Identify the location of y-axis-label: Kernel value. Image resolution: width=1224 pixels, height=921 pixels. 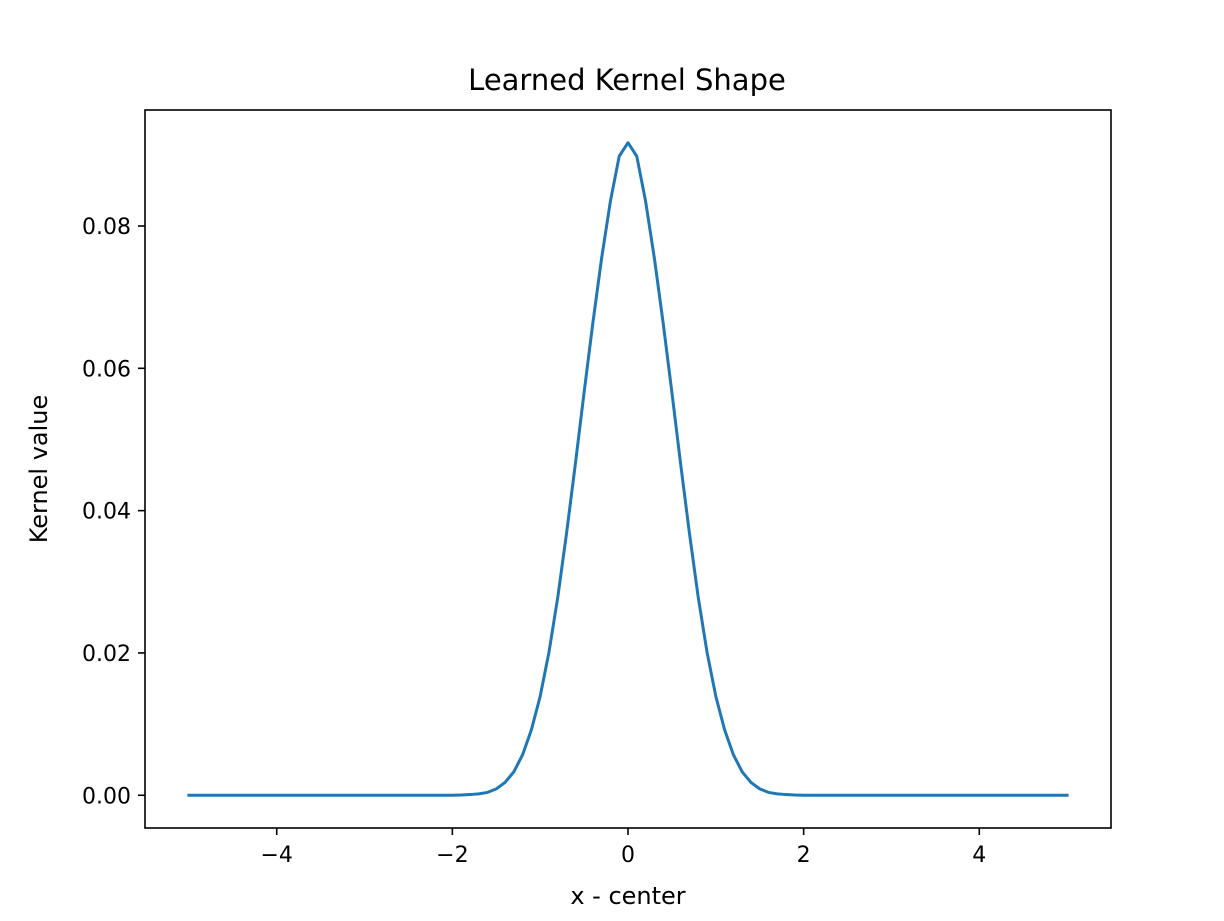
(39, 469).